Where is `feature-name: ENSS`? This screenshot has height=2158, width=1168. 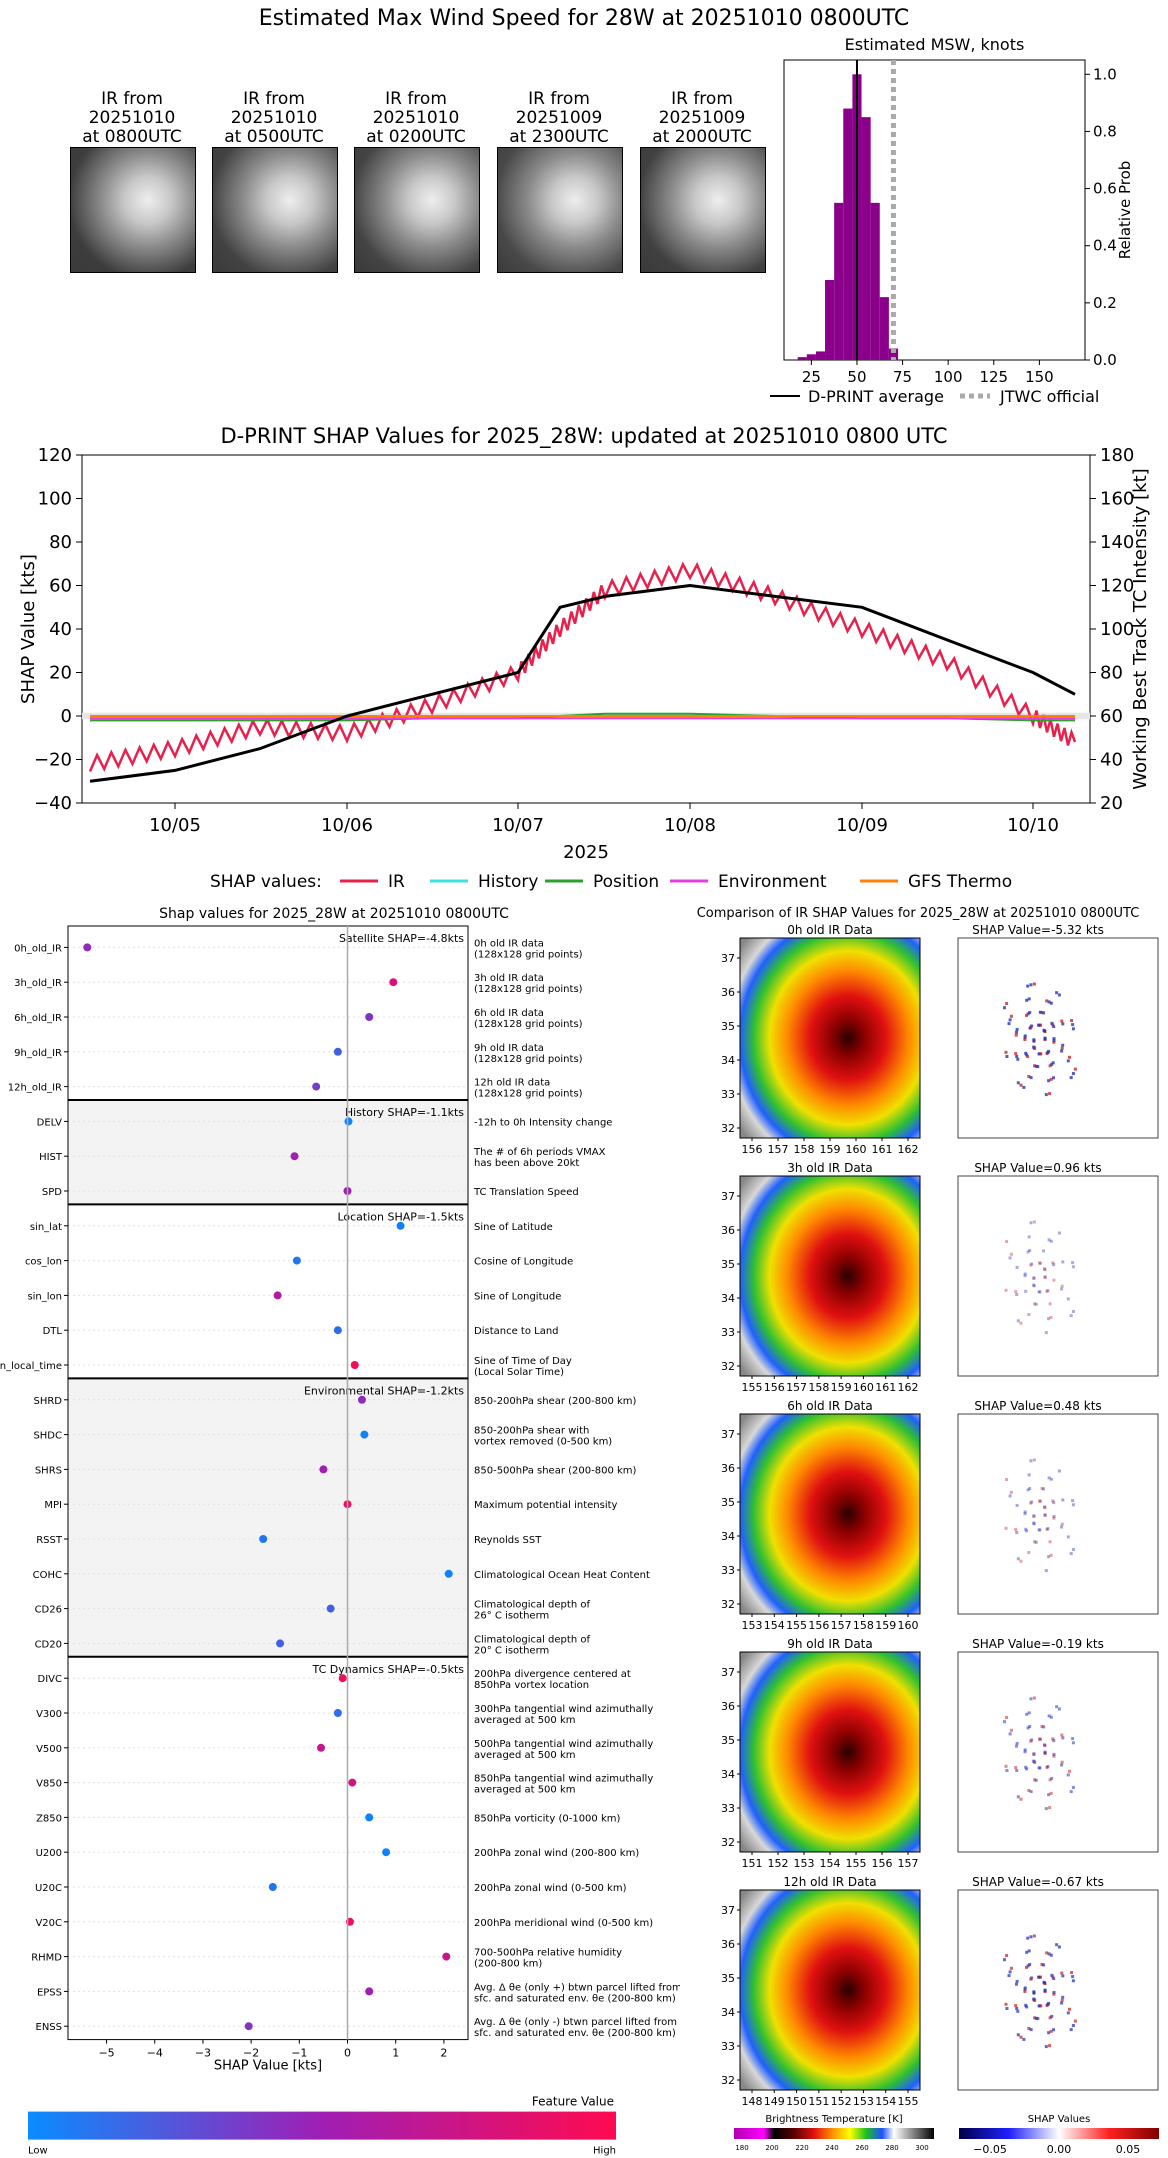
feature-name: ENSS is located at coordinates (49, 2027).